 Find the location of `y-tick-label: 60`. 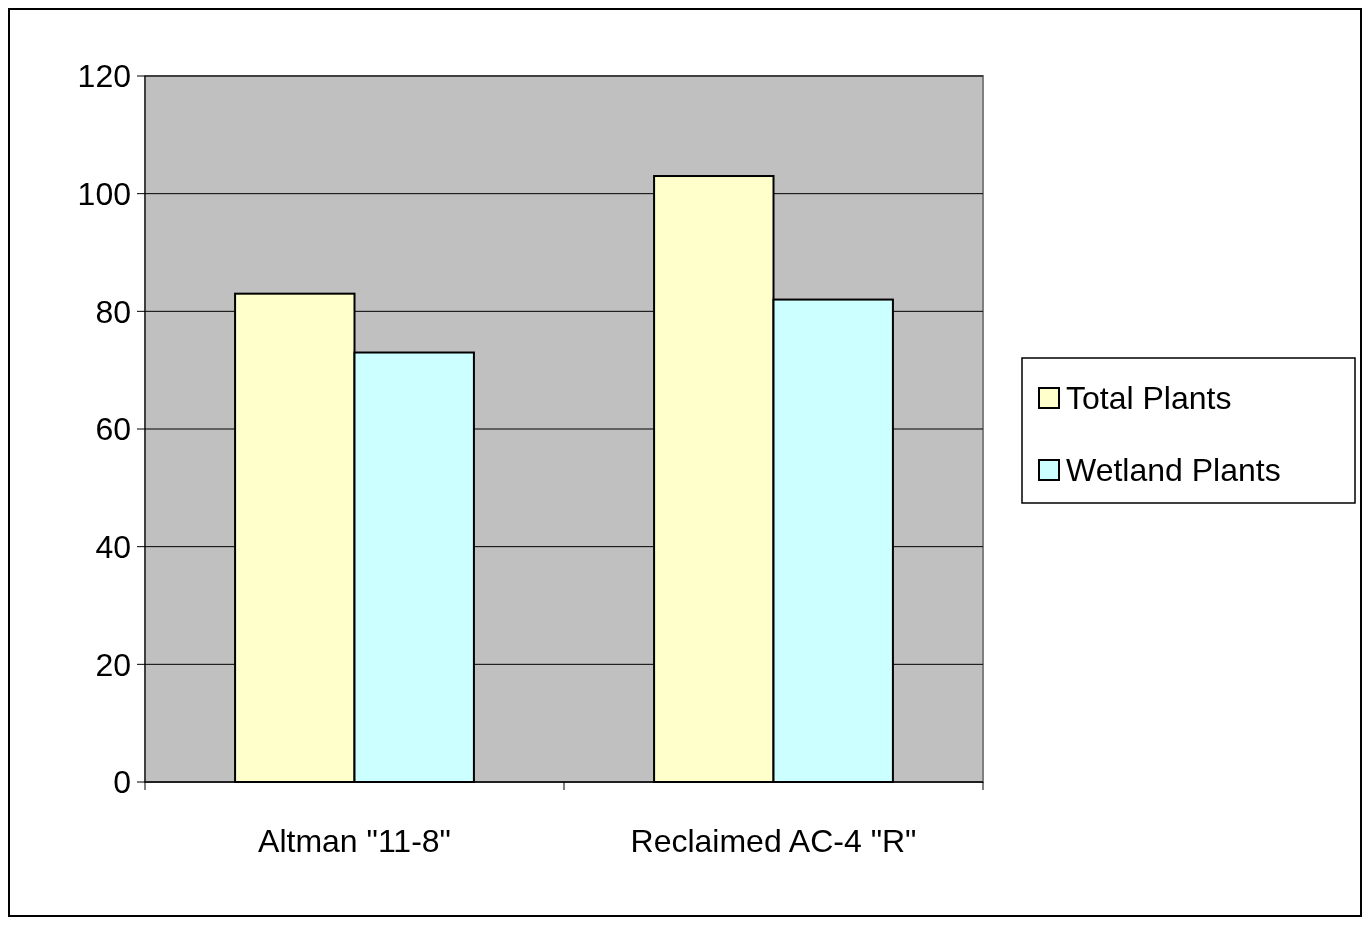

y-tick-label: 60 is located at coordinates (113, 429).